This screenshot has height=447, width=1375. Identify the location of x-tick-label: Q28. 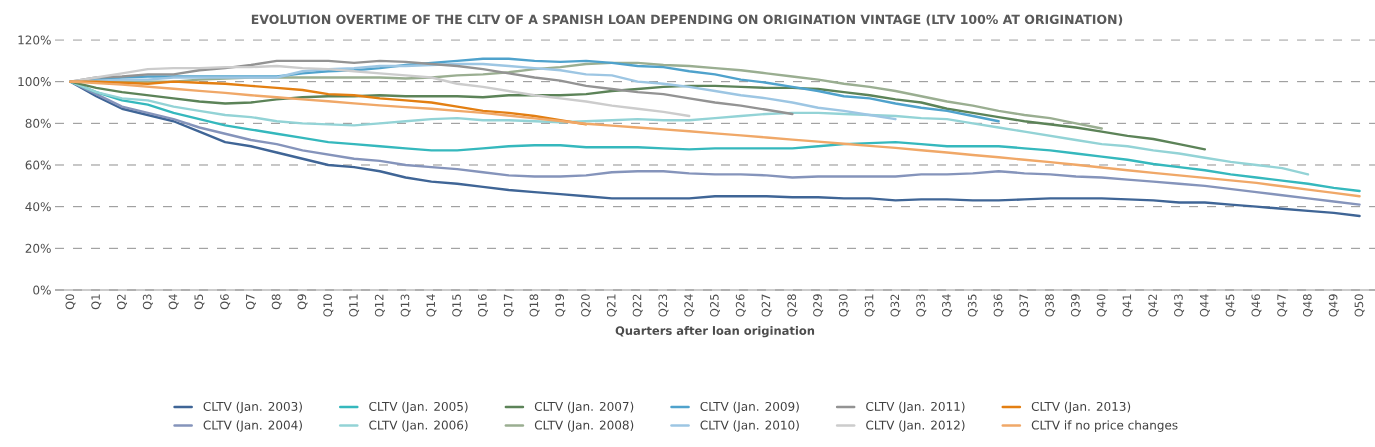
(792, 305).